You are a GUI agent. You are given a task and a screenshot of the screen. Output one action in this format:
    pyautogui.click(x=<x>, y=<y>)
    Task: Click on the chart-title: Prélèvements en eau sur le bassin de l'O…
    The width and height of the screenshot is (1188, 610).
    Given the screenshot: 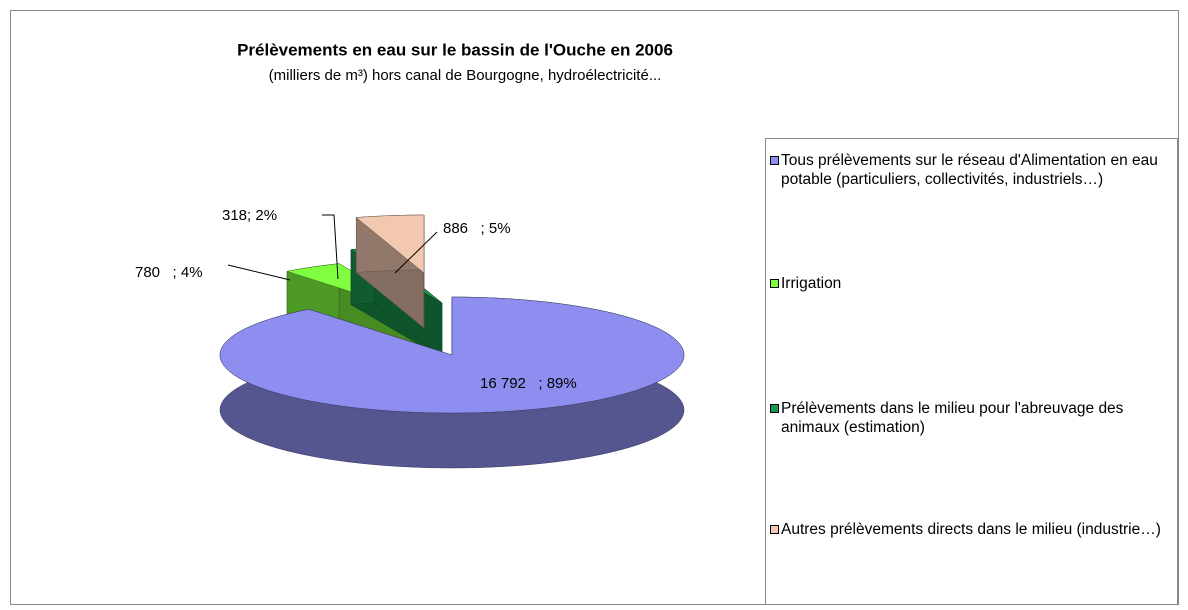 What is the action you would take?
    pyautogui.click(x=455, y=49)
    